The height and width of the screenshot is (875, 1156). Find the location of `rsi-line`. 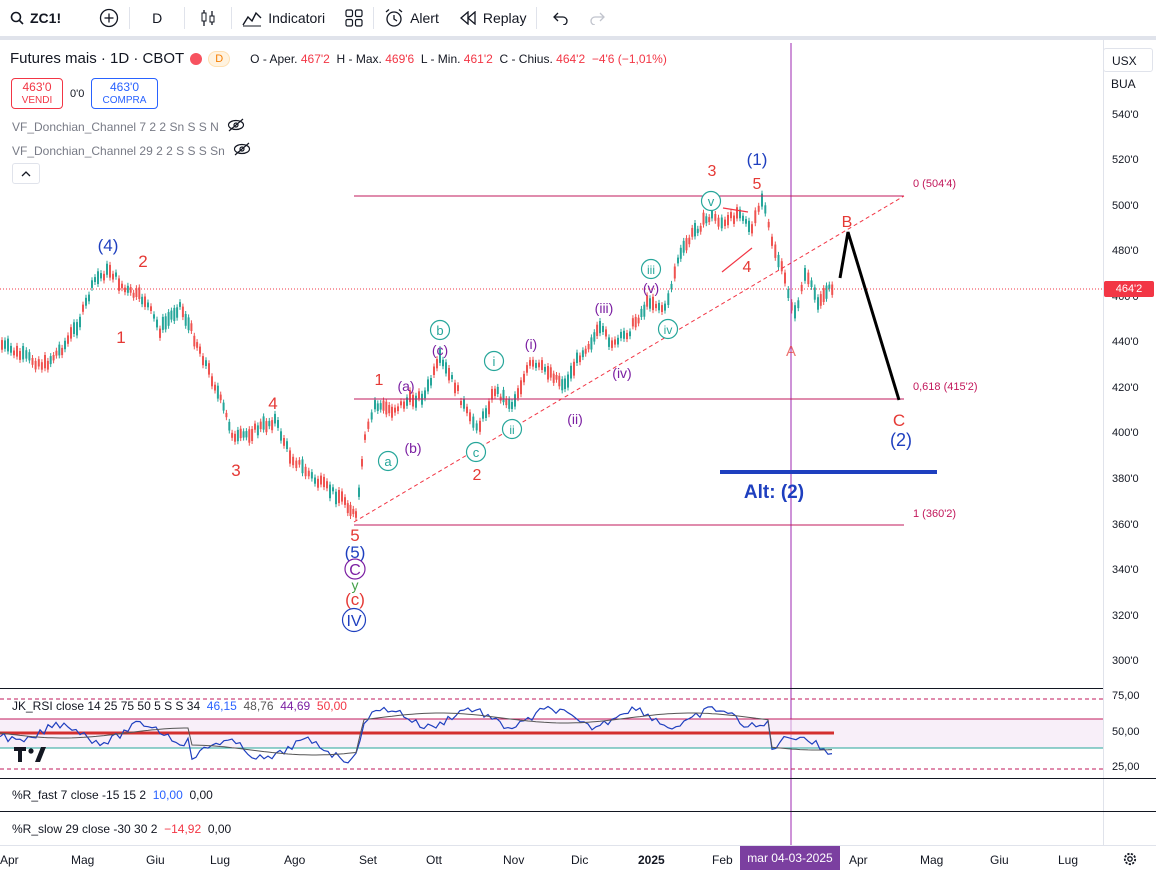

rsi-line is located at coordinates (416, 734).